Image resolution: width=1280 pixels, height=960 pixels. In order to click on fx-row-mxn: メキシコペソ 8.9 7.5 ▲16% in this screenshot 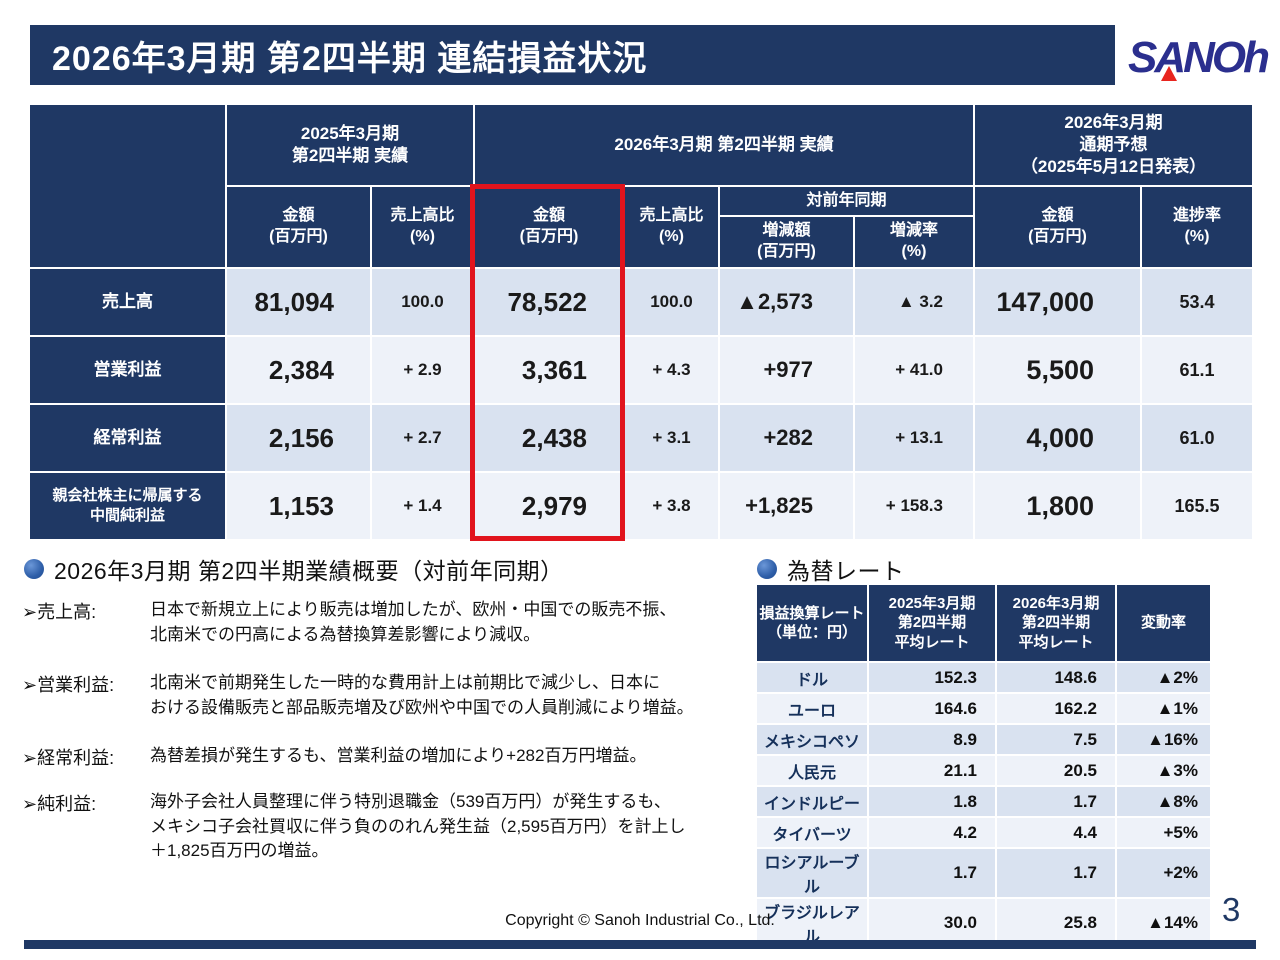, I will do `click(983, 739)`.